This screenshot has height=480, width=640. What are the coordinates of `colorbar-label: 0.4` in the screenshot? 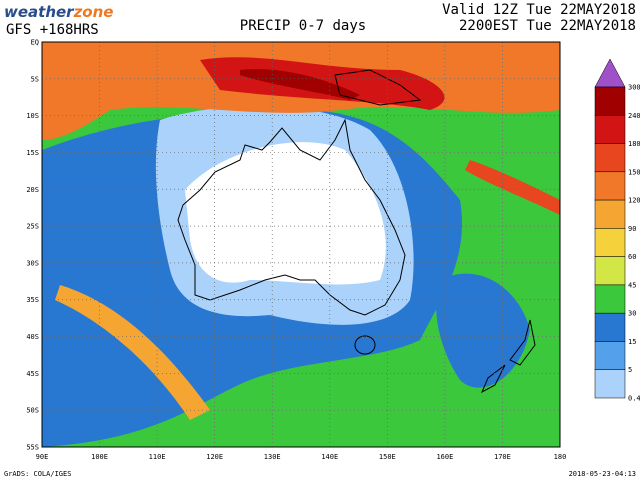 It's located at (634, 399).